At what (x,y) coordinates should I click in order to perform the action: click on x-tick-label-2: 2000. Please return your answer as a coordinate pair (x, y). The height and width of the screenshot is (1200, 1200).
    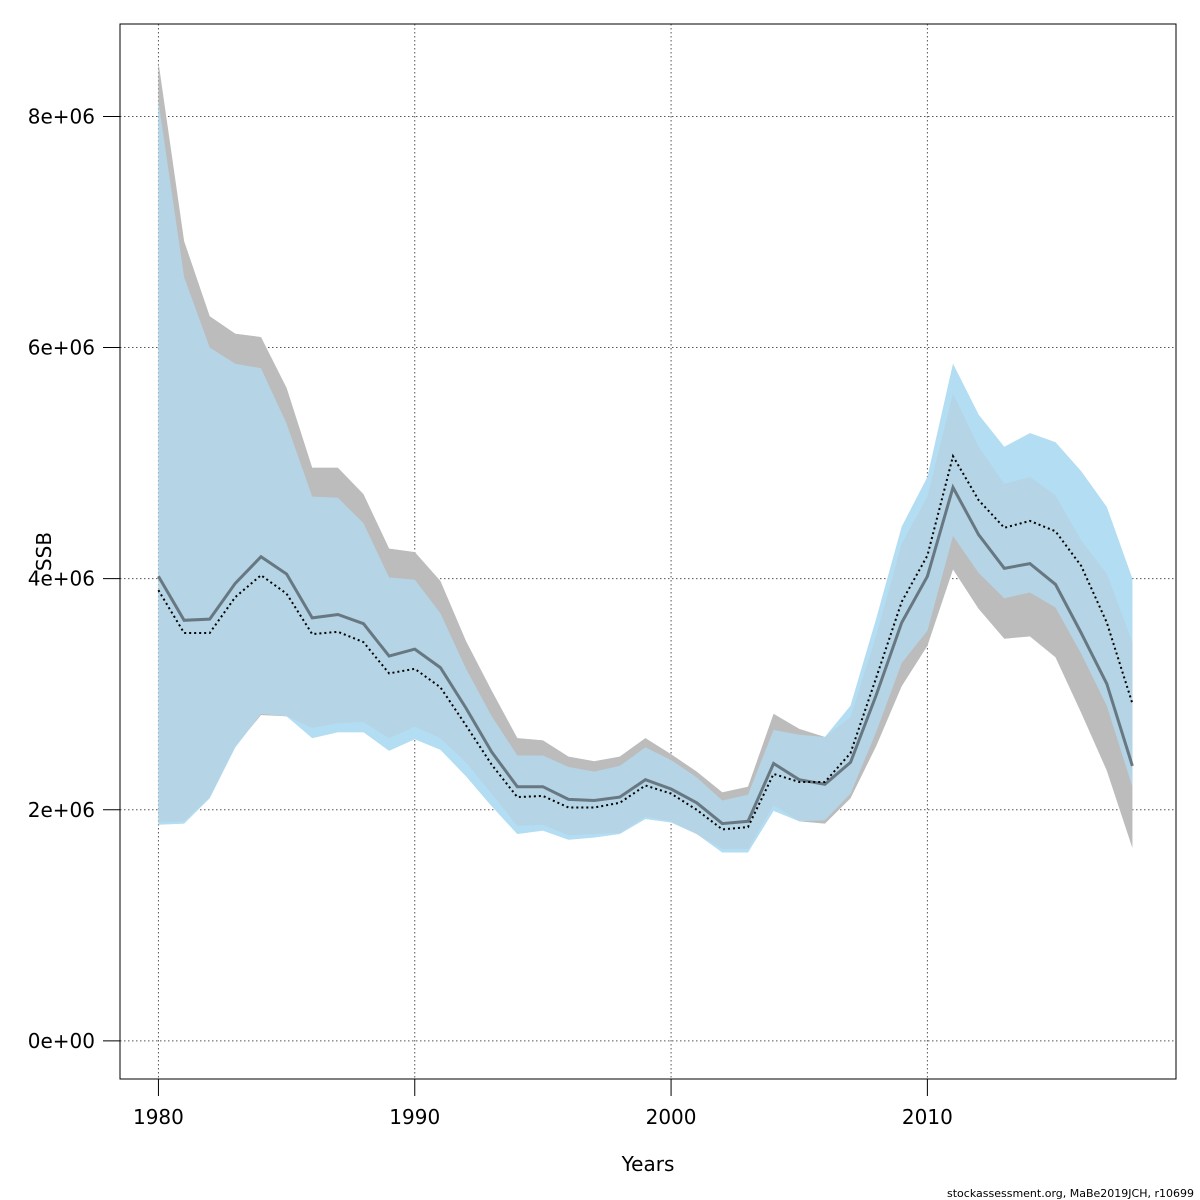
    Looking at the image, I should click on (671, 1117).